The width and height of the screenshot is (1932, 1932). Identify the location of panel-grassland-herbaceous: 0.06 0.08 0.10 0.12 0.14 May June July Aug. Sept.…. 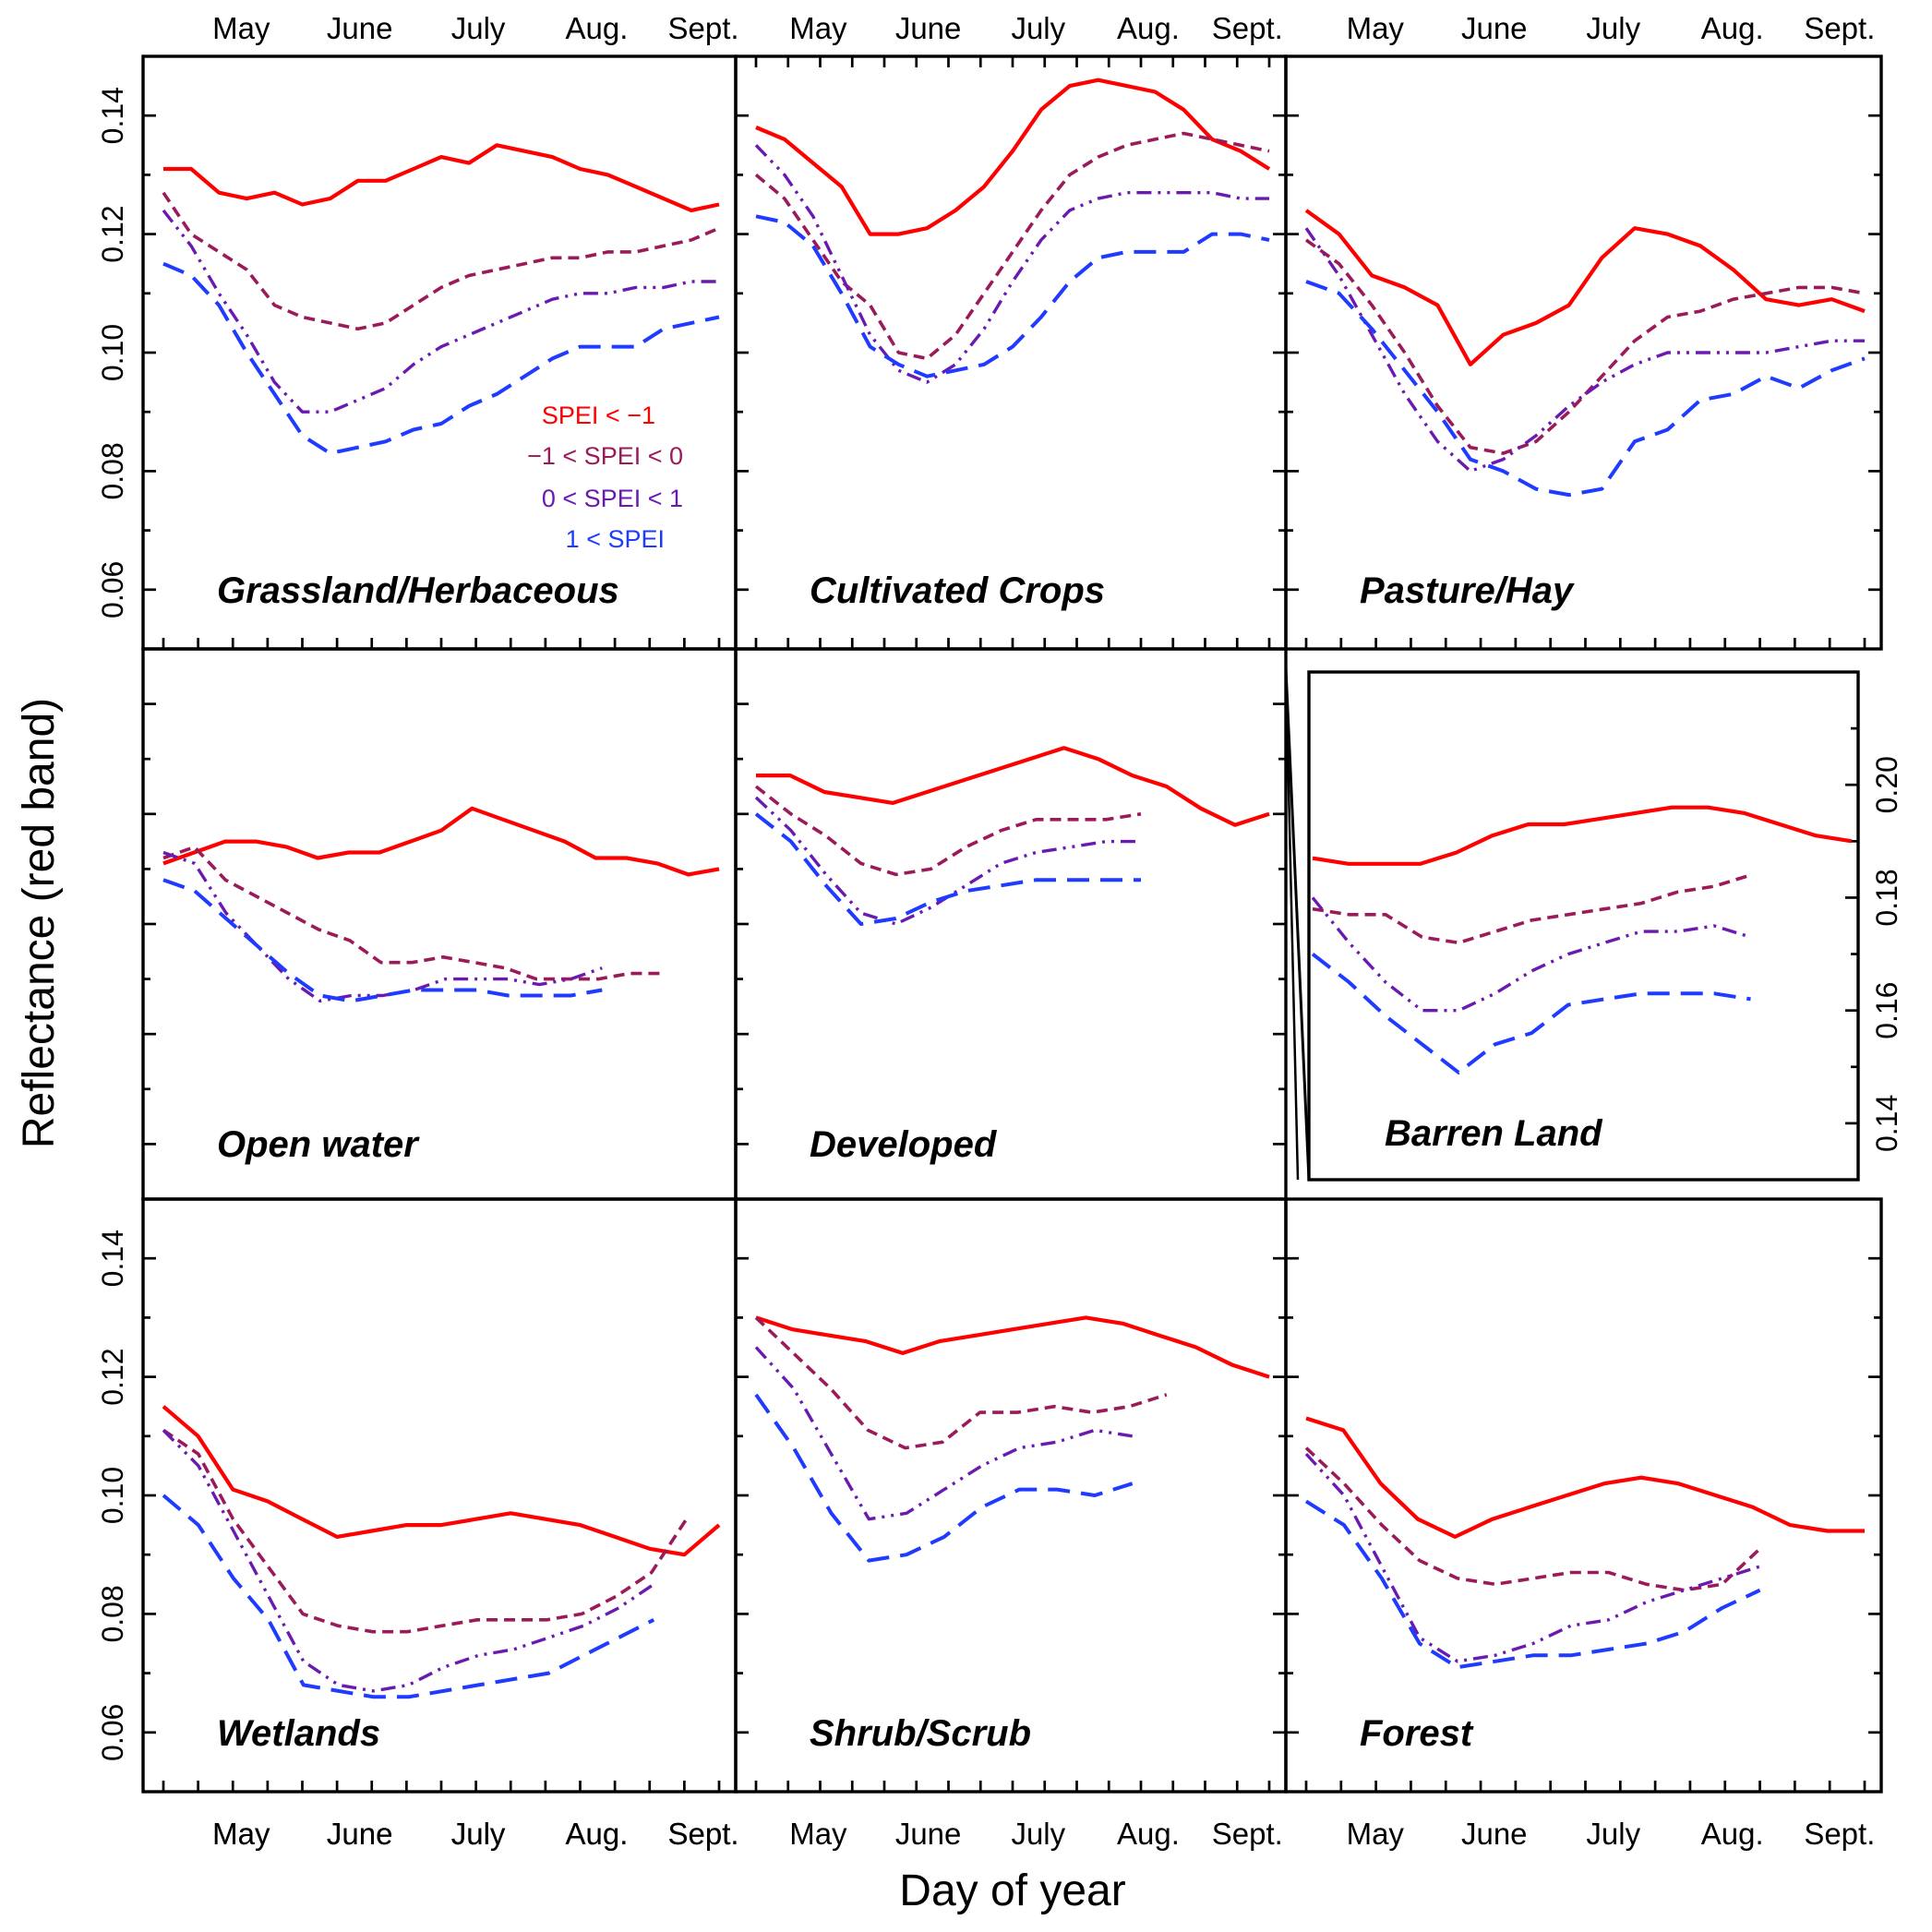
(417, 331).